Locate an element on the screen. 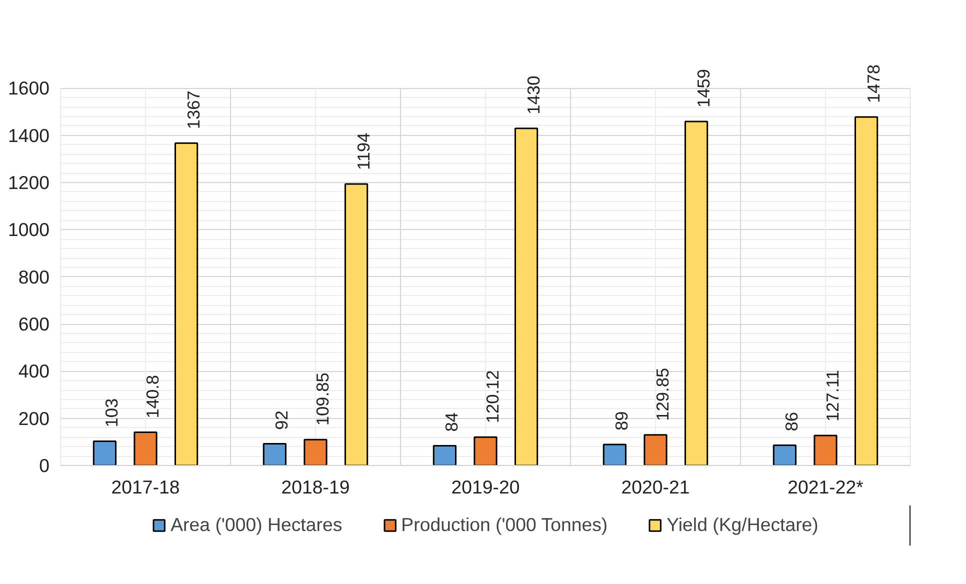  data-label: 1478 is located at coordinates (873, 83).